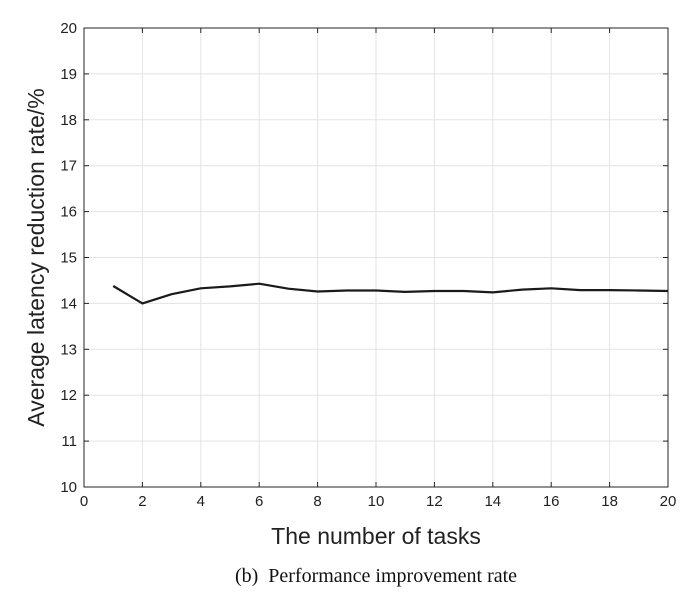 This screenshot has height=598, width=691. Describe the element at coordinates (434, 501) in the screenshot. I see `x-tick-label: 12` at that location.